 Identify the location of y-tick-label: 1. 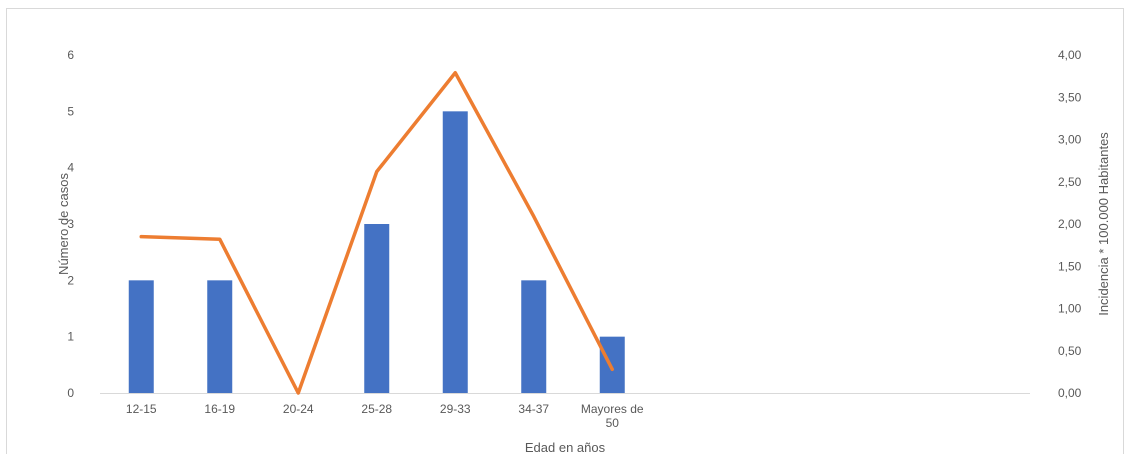
(70, 337).